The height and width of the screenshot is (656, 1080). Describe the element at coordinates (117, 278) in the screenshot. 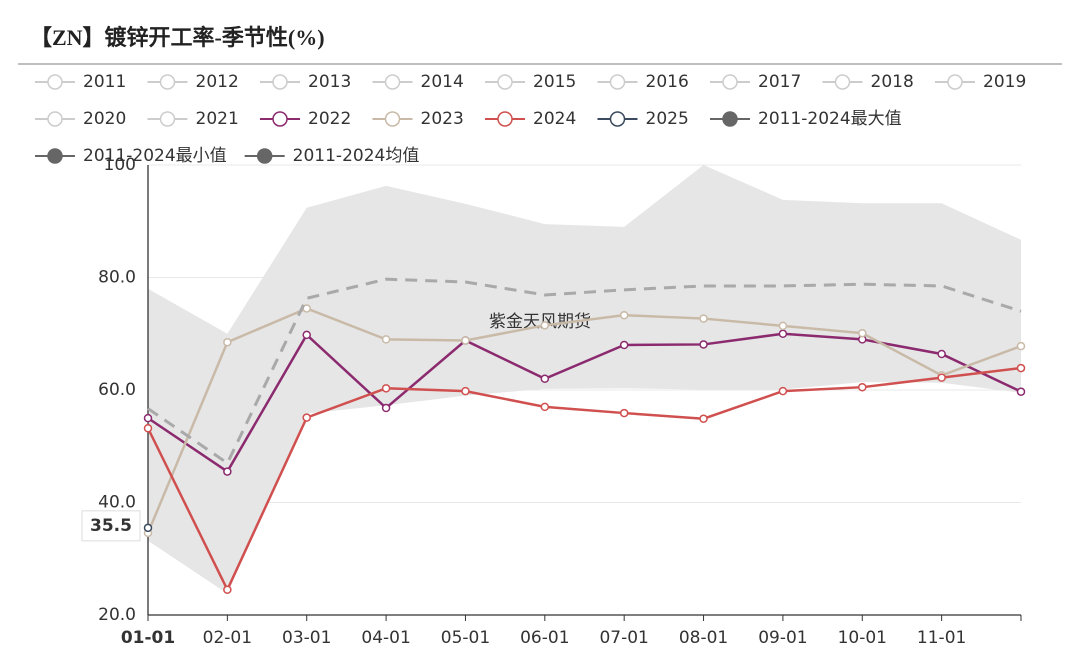

I see `y-tick-label: 80.0` at that location.